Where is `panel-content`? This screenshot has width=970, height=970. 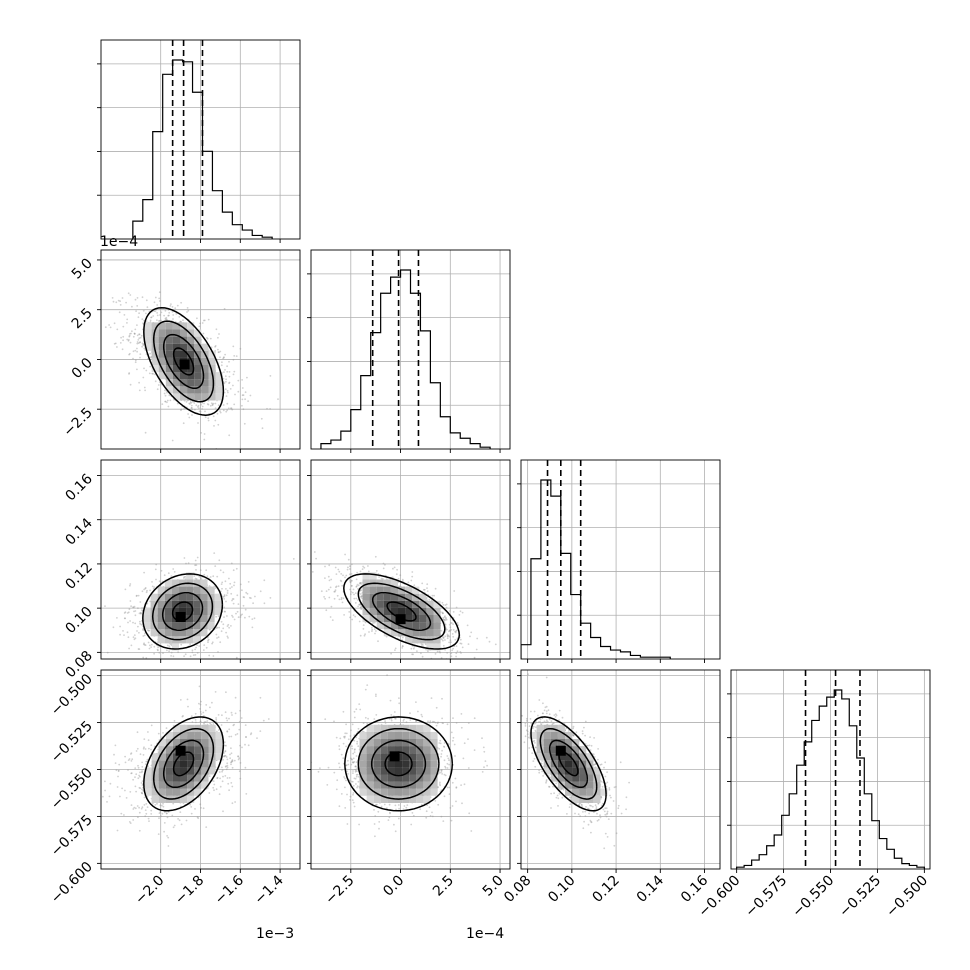
panel-content is located at coordinates (404, 605).